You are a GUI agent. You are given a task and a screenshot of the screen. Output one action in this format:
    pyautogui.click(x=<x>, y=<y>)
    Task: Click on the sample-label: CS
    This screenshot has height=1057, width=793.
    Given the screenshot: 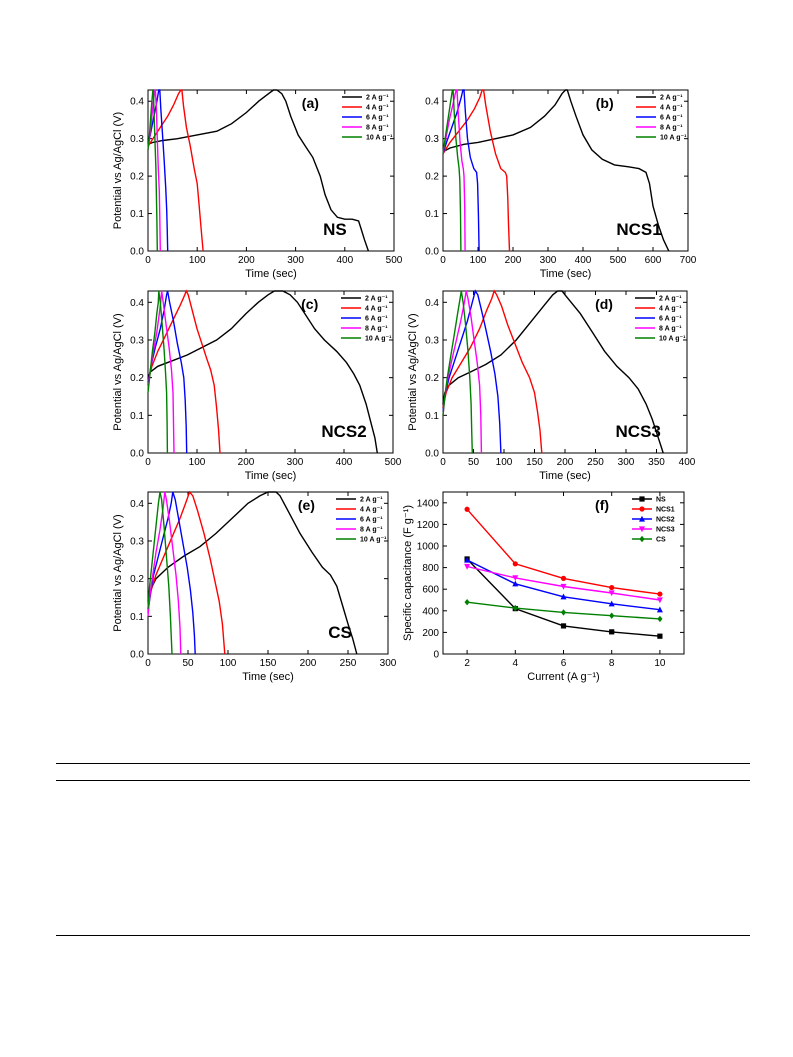 What is the action you would take?
    pyautogui.click(x=340, y=632)
    